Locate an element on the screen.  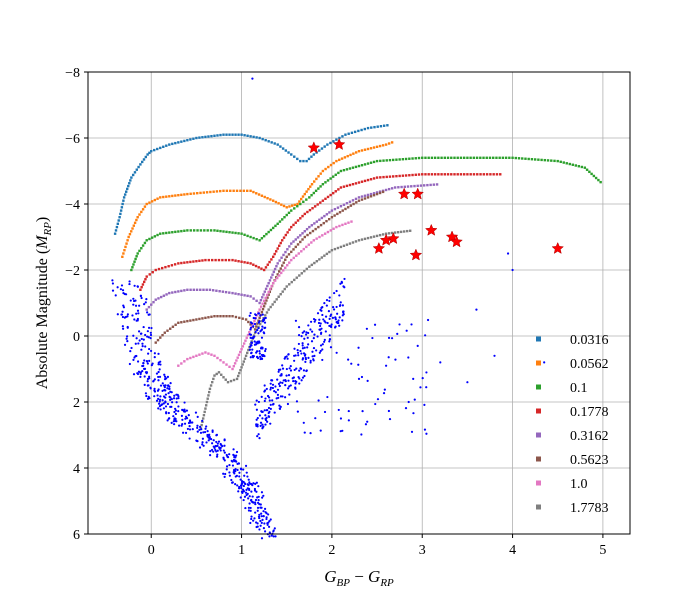
highlighted-star is located at coordinates (452, 236).